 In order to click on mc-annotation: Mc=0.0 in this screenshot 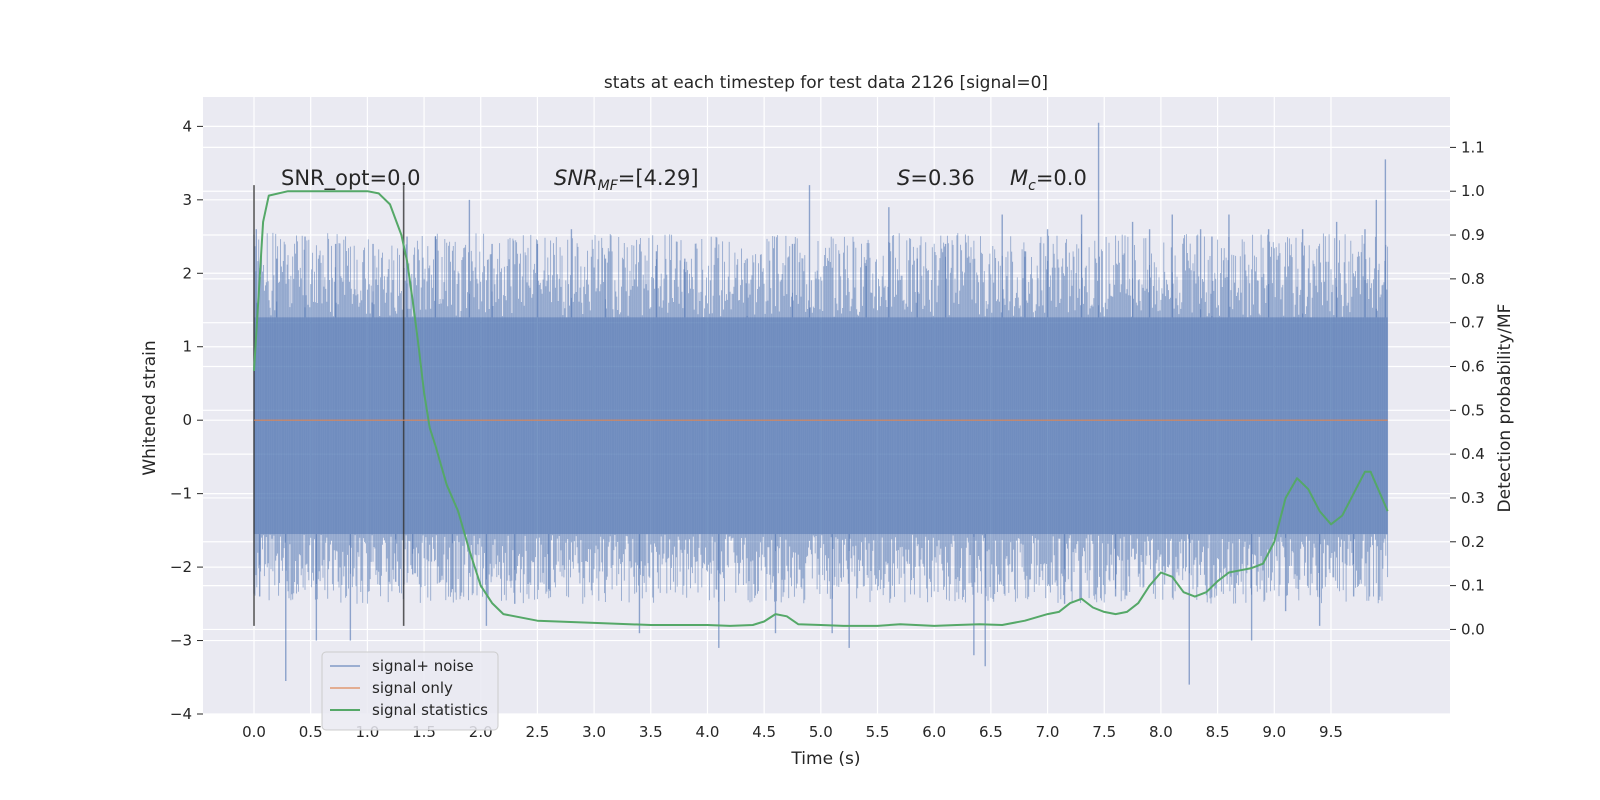, I will do `click(1048, 180)`.